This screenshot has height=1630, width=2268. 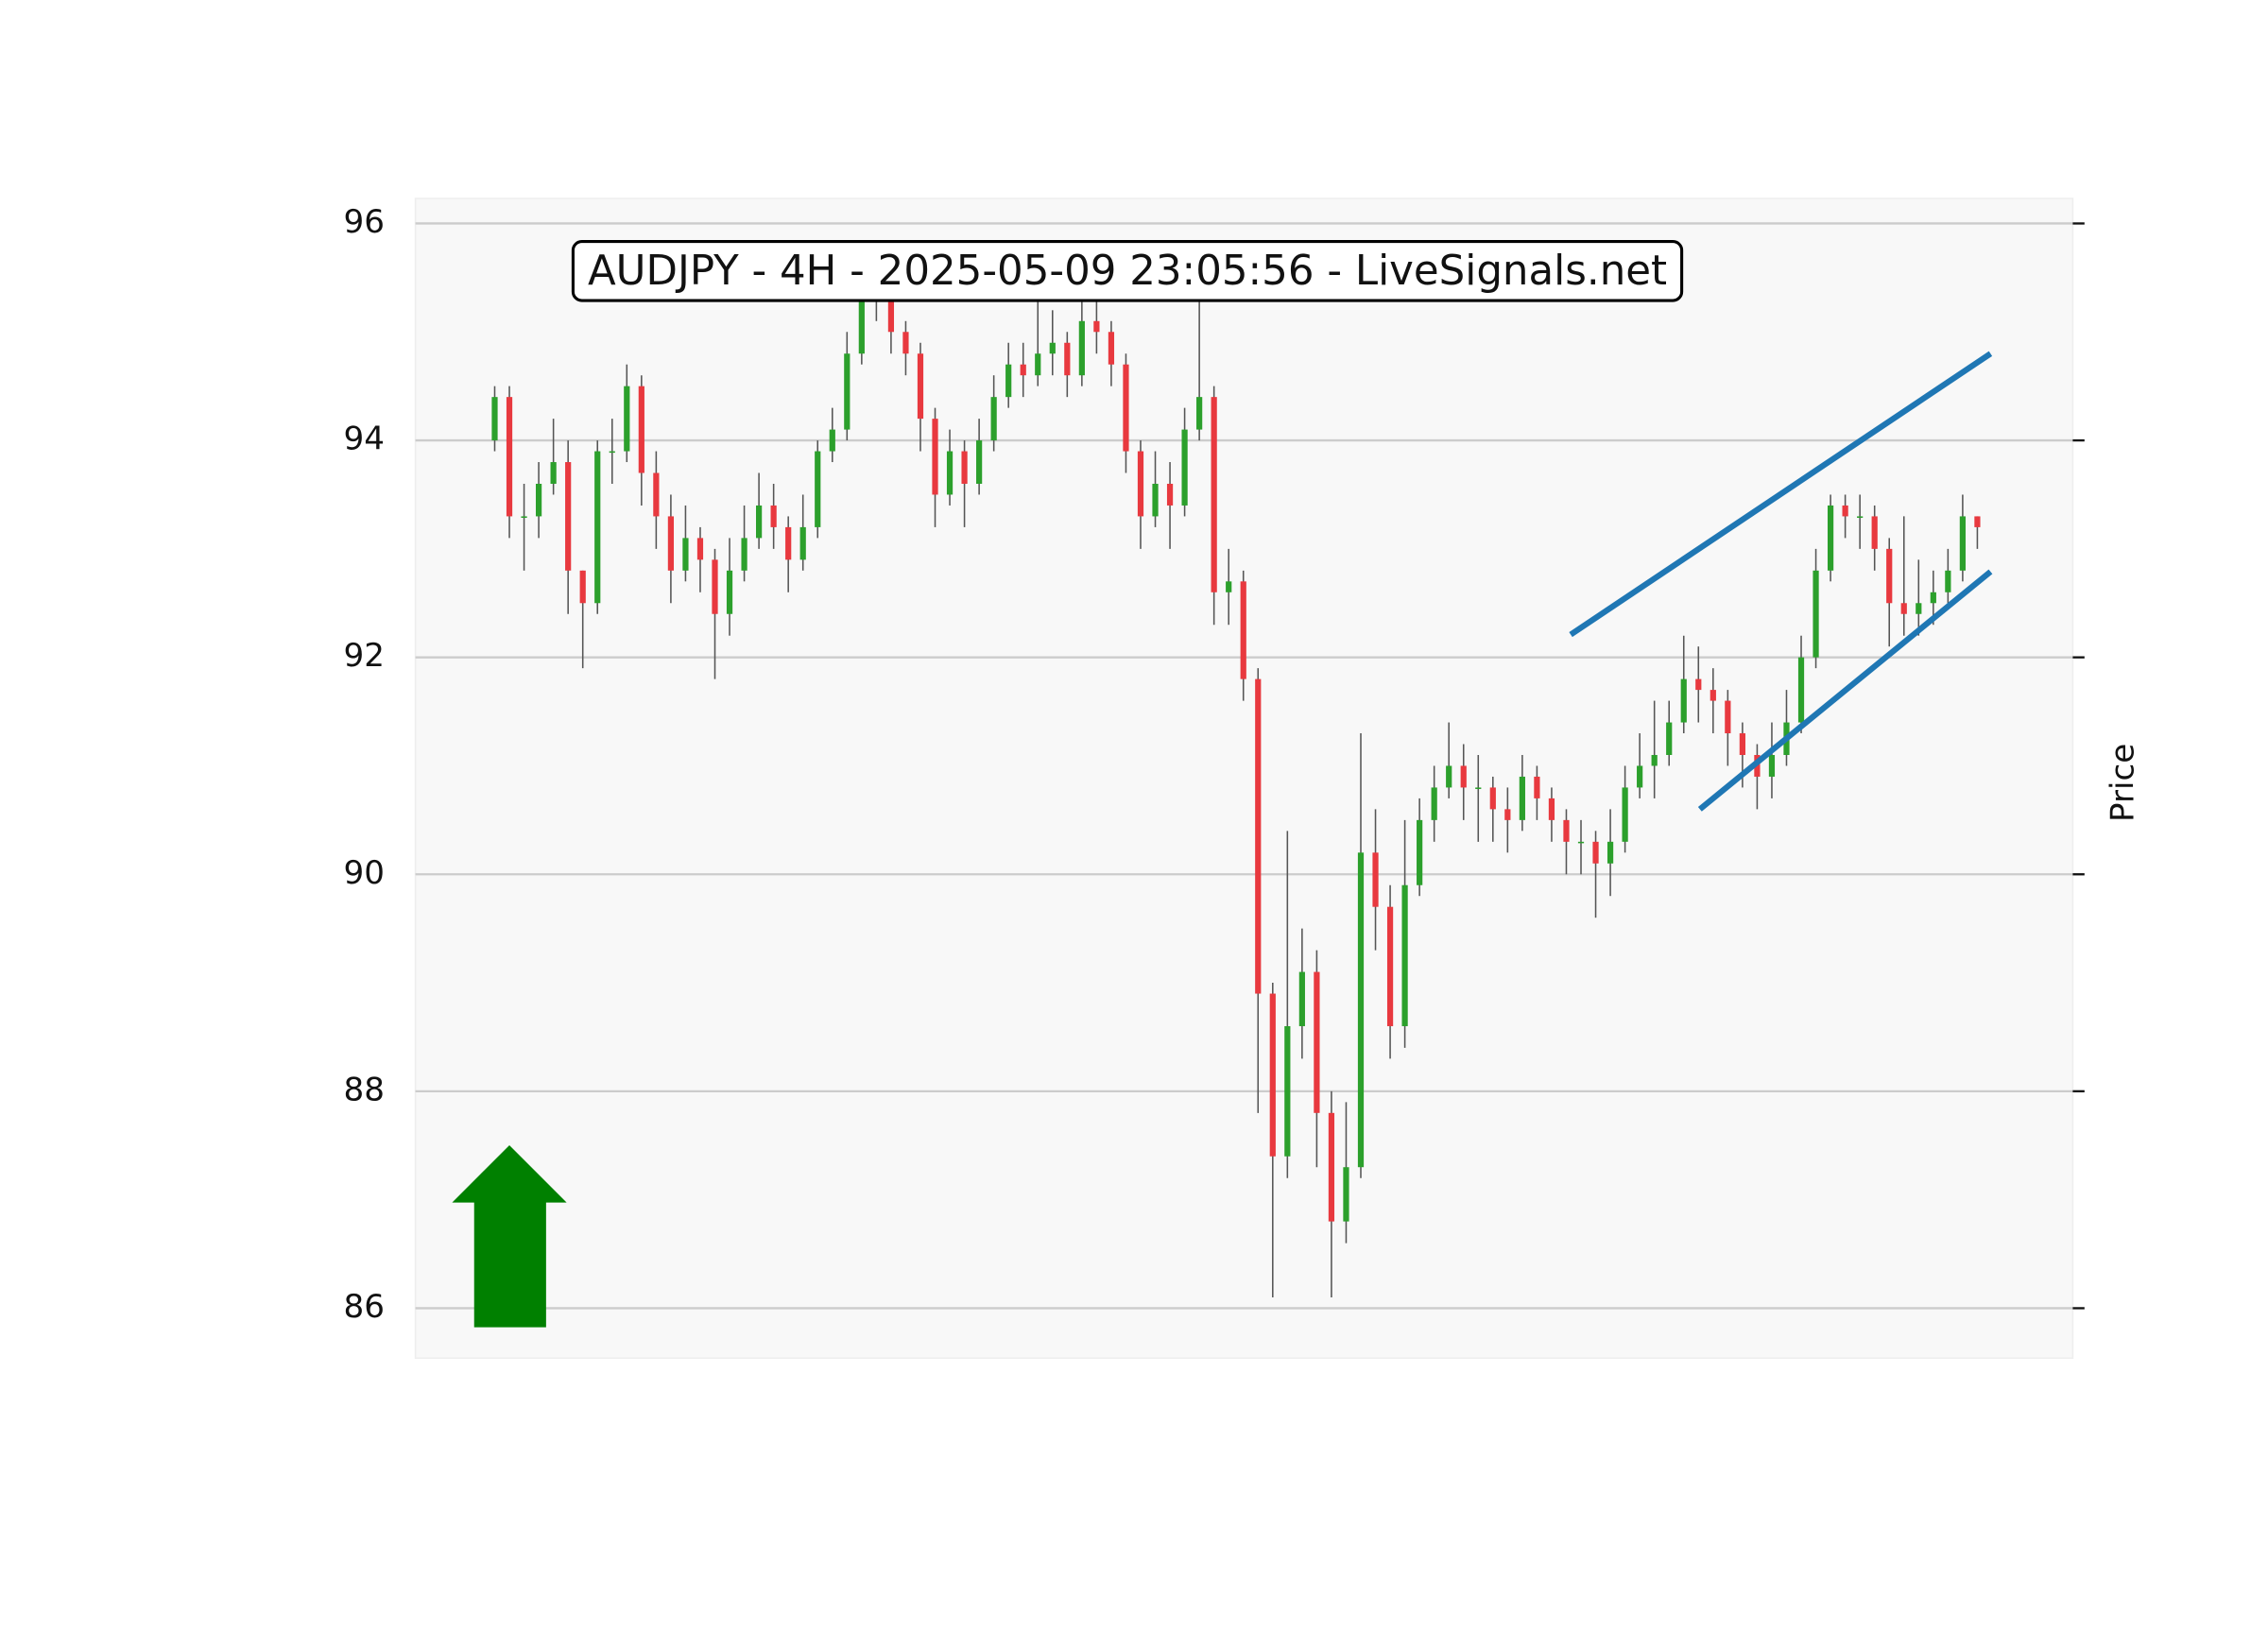 What do you see at coordinates (2122, 783) in the screenshot?
I see `y-axis-label: Price` at bounding box center [2122, 783].